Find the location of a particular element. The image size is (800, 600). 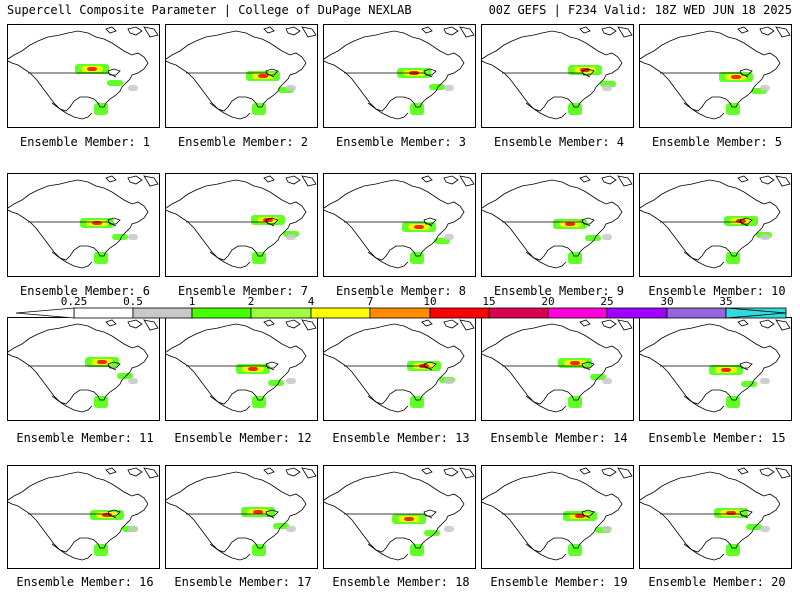

legend-tick-label: 0.25 is located at coordinates (74, 301).